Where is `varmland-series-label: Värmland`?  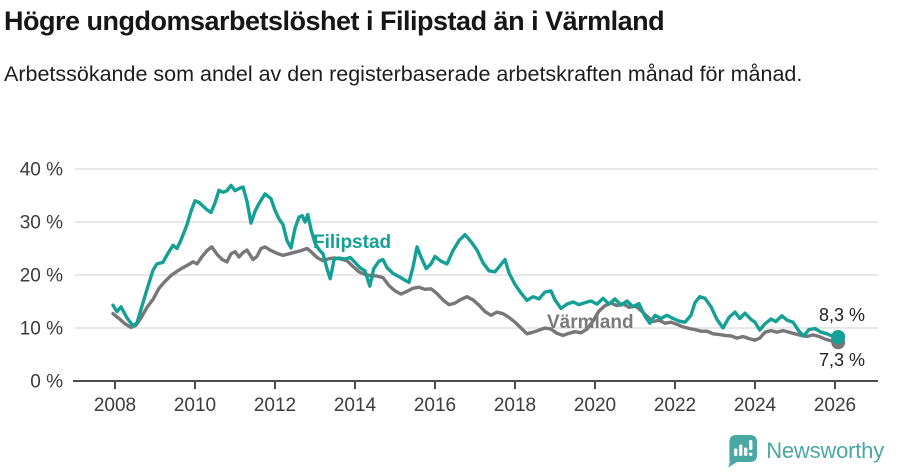
varmland-series-label: Värmland is located at coordinates (590, 322).